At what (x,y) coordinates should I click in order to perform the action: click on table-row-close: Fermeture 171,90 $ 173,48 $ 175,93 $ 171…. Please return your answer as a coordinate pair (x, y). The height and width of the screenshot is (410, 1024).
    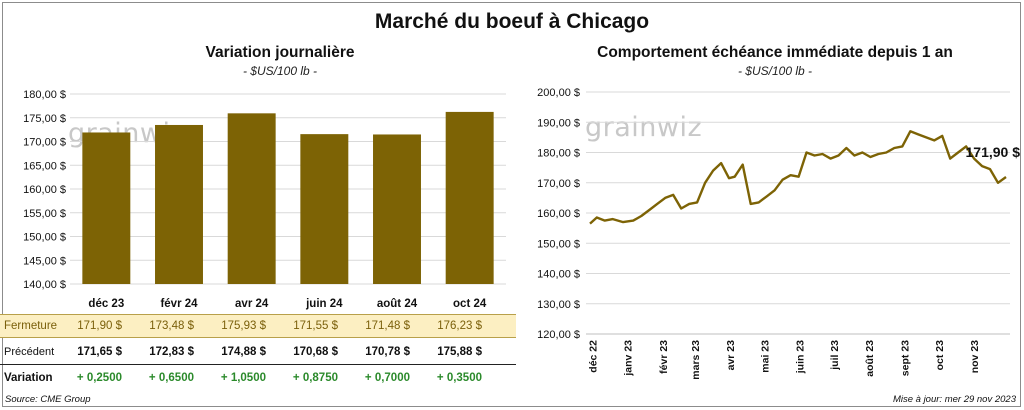
    Looking at the image, I should click on (258, 326).